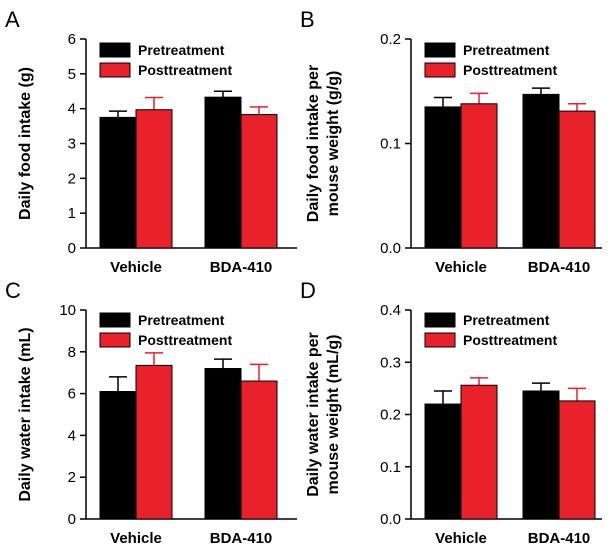 This screenshot has width=613, height=549. I want to click on y-tick-label: 0.4, so click(390, 310).